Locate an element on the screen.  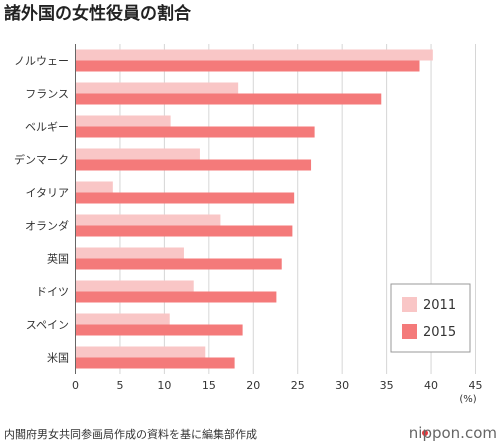
legend-box is located at coordinates (430, 318).